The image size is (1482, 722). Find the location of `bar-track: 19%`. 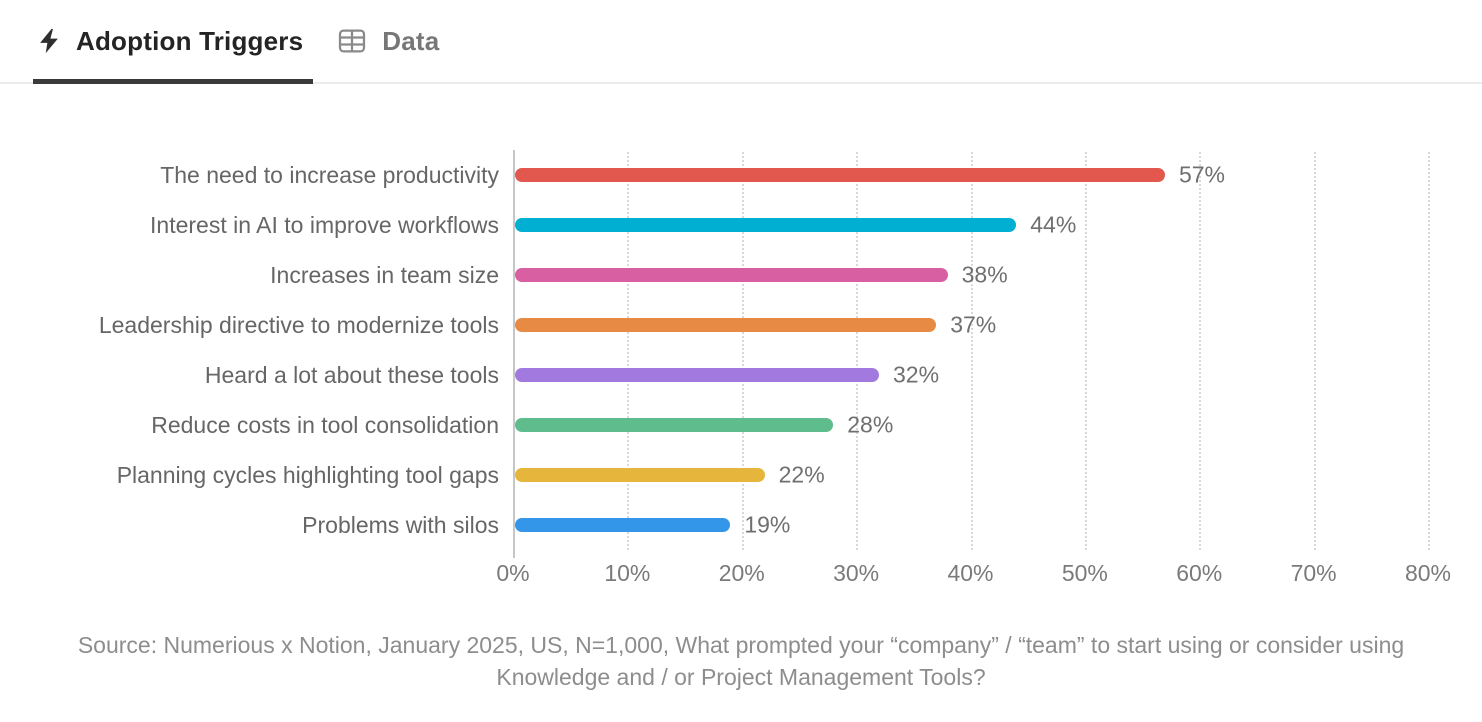

bar-track: 19% is located at coordinates (970, 525).